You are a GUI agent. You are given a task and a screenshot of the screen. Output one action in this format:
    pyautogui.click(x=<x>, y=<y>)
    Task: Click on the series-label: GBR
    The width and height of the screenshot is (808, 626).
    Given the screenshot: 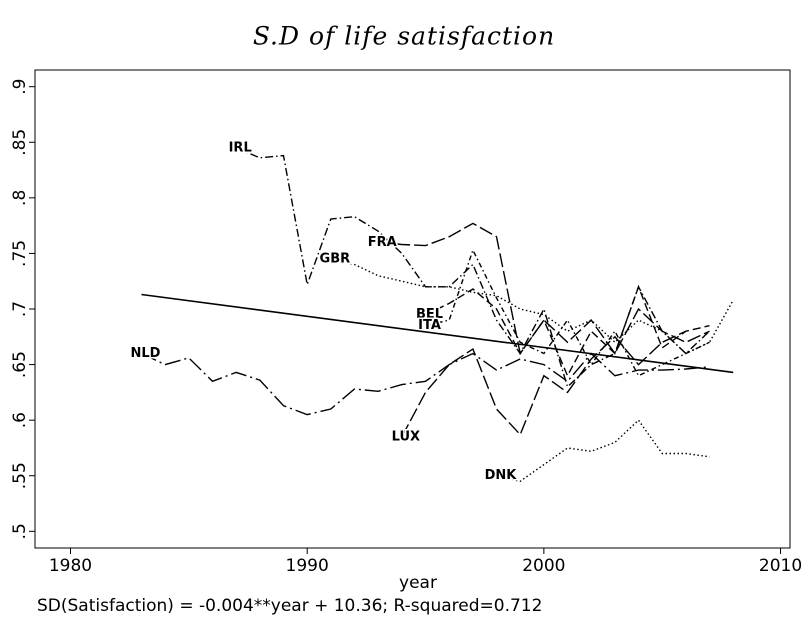 What is the action you would take?
    pyautogui.click(x=335, y=258)
    